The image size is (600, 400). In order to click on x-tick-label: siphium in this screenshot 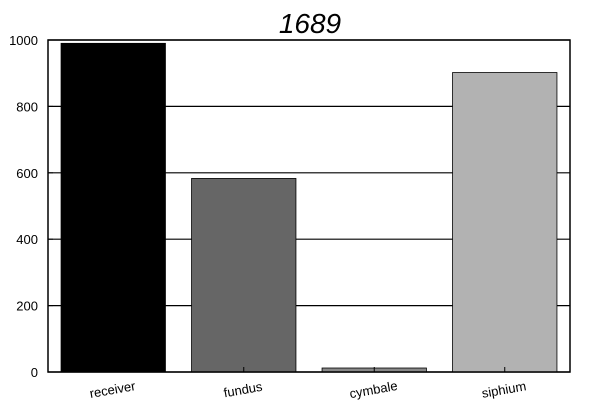, I will do `click(504, 389)`.